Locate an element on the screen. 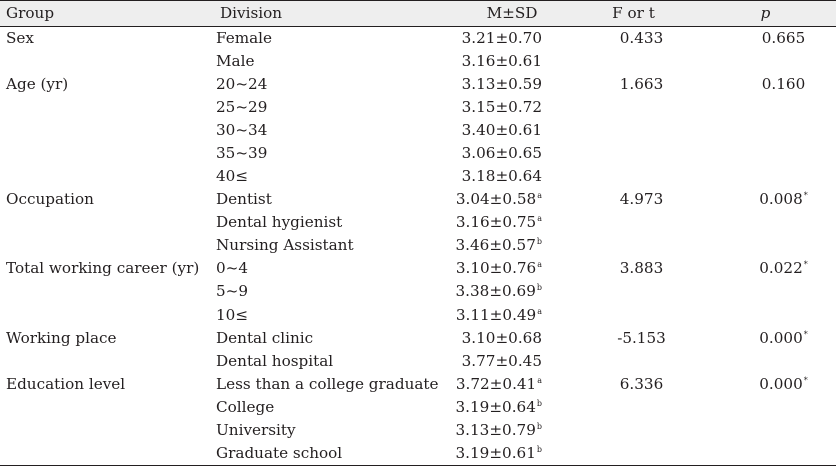 The image size is (836, 470). cell-division-text: 10≤ is located at coordinates (232, 314).